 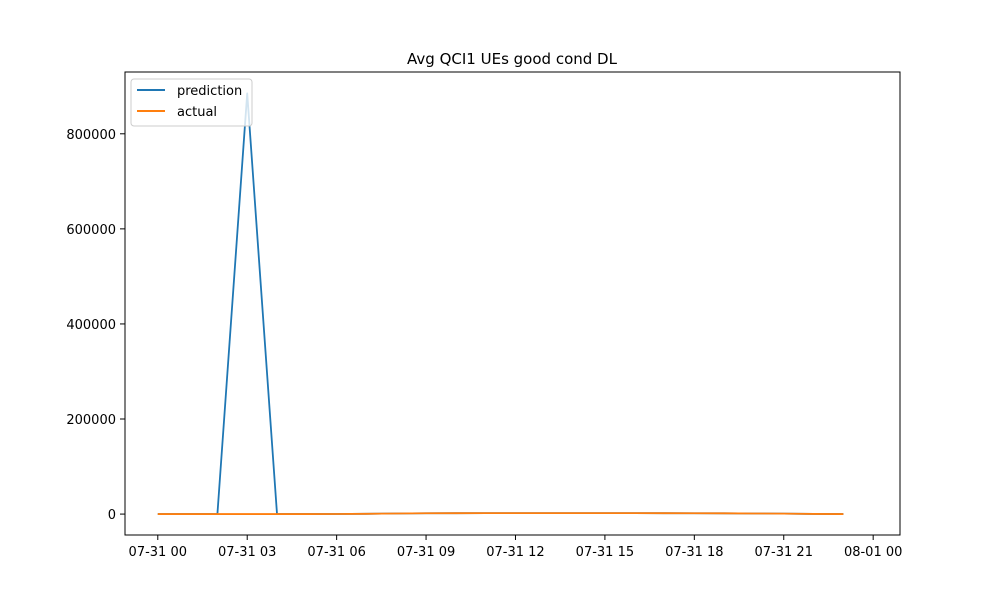 What do you see at coordinates (158, 552) in the screenshot?
I see `x-tick-label: 07-31 00` at bounding box center [158, 552].